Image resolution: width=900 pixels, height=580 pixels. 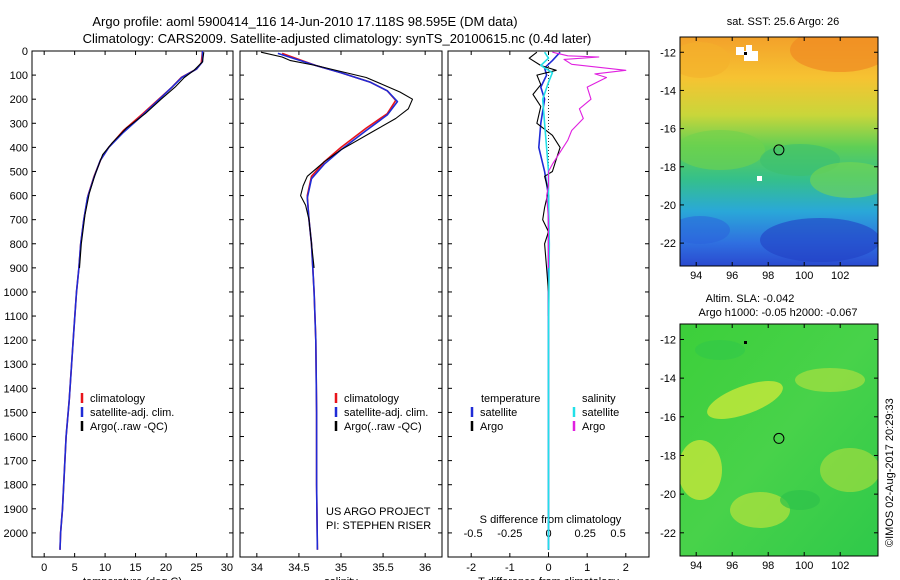 I want to click on y-tick-label: 1400, so click(x=16, y=389).